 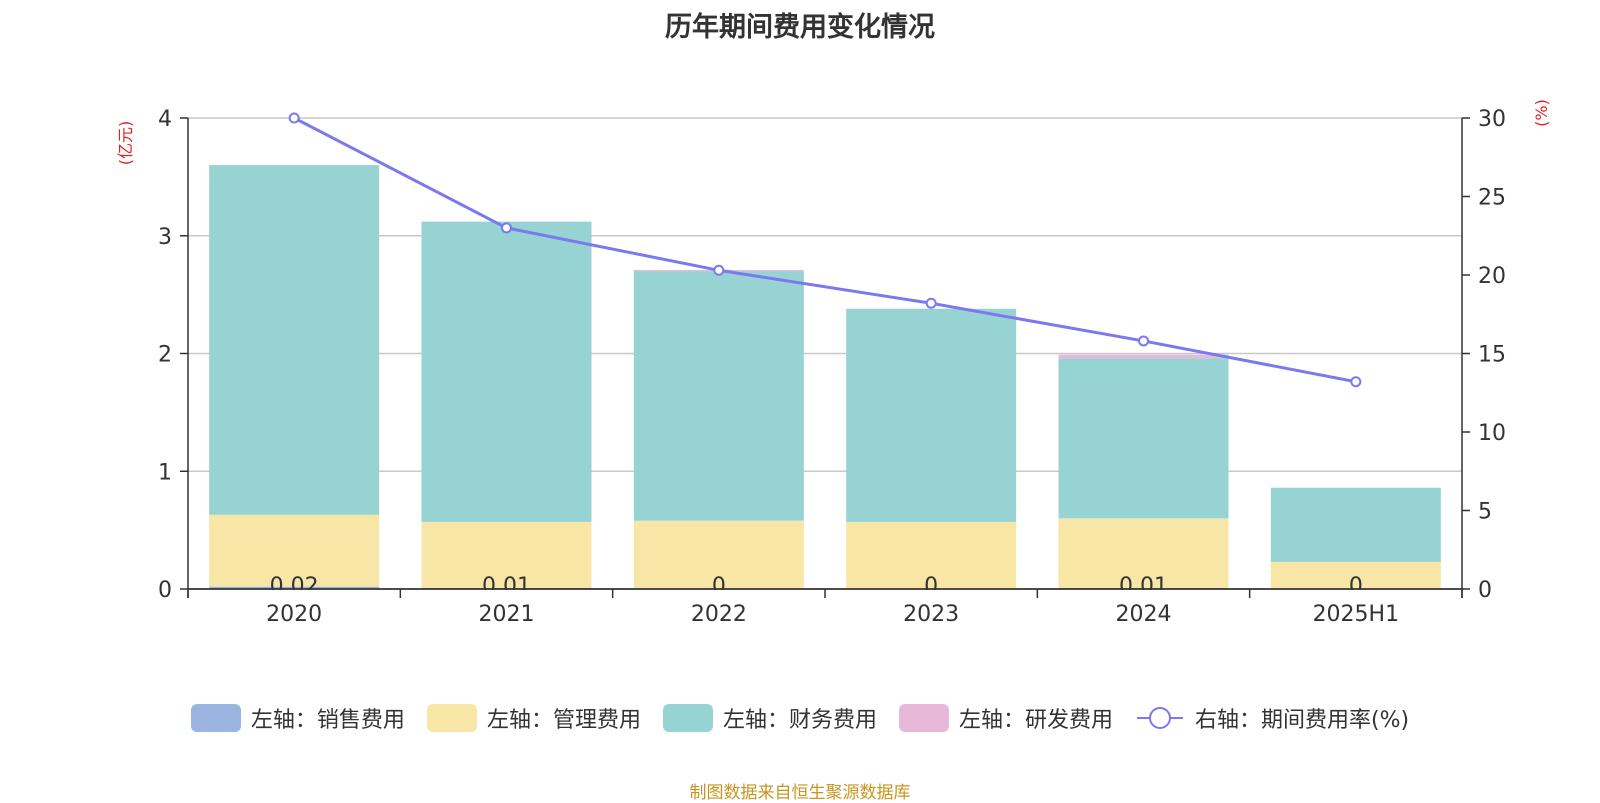 What do you see at coordinates (1541, 113) in the screenshot?
I see `right-axis-unit: (%)` at bounding box center [1541, 113].